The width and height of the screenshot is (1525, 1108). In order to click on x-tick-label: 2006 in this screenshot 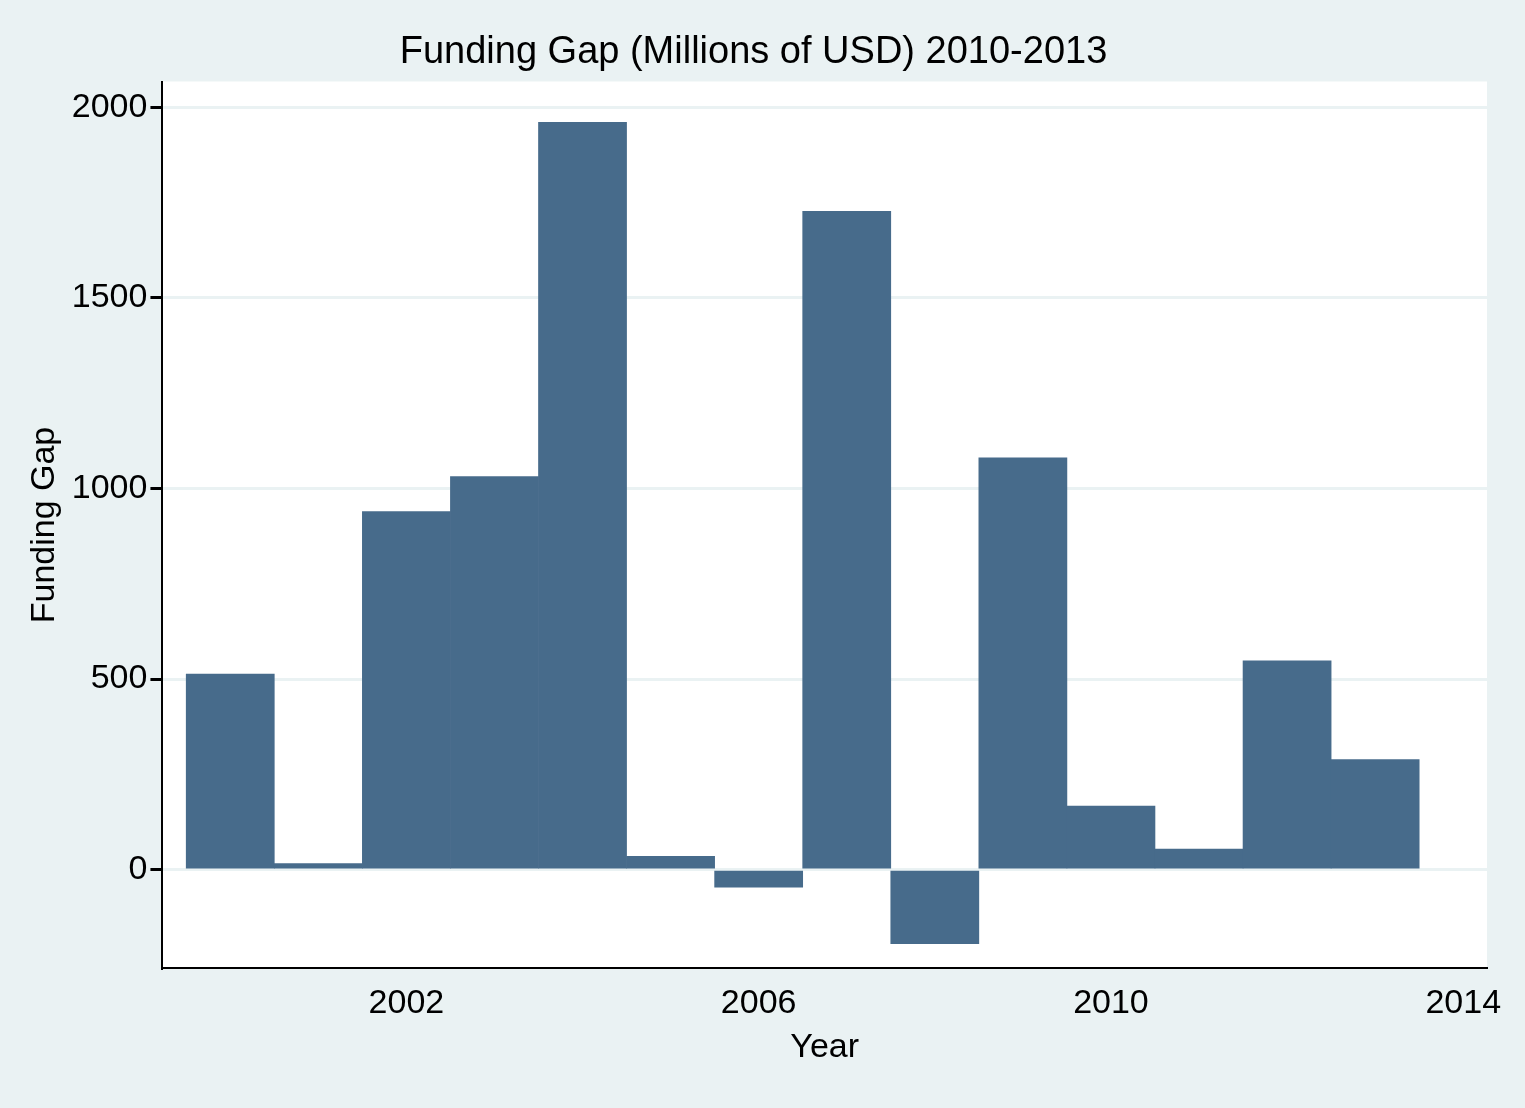, I will do `click(758, 1001)`.